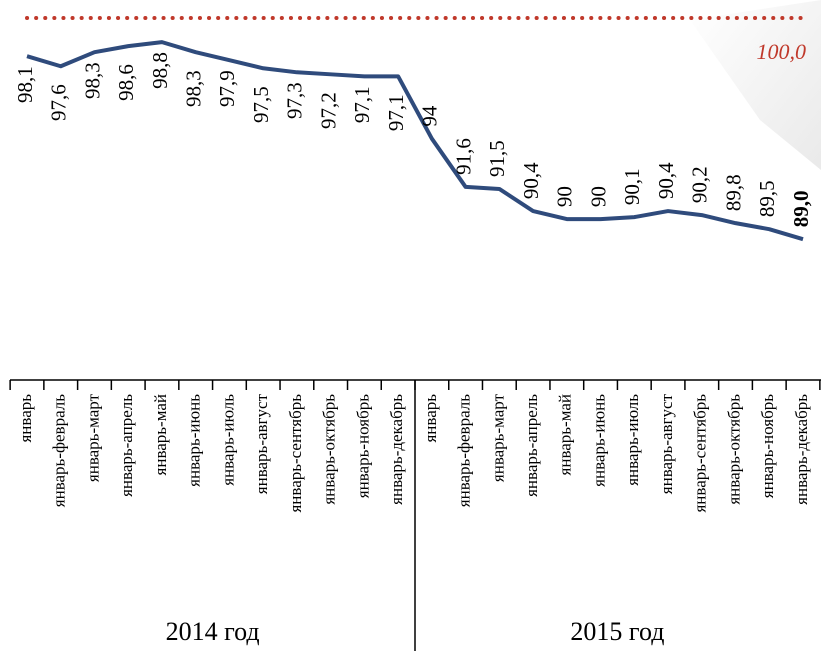 The height and width of the screenshot is (651, 821). What do you see at coordinates (160, 70) in the screenshot?
I see `data-label: 98,8` at bounding box center [160, 70].